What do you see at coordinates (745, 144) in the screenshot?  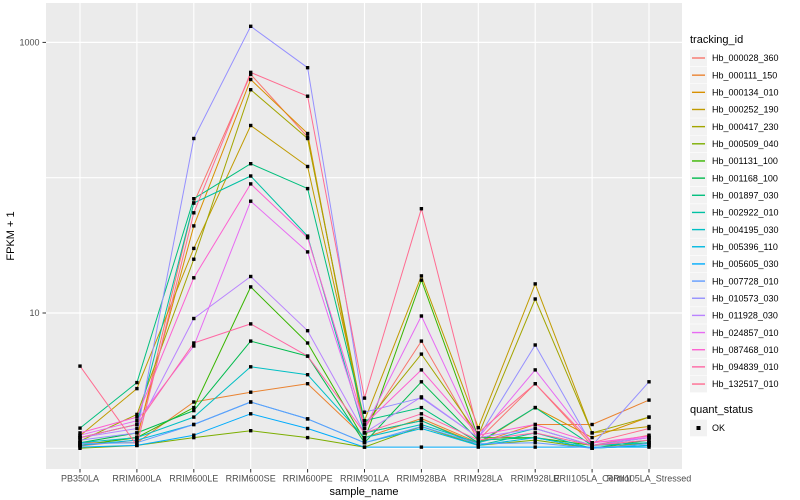 I see `legend-item-label: Hb_000509_040` at bounding box center [745, 144].